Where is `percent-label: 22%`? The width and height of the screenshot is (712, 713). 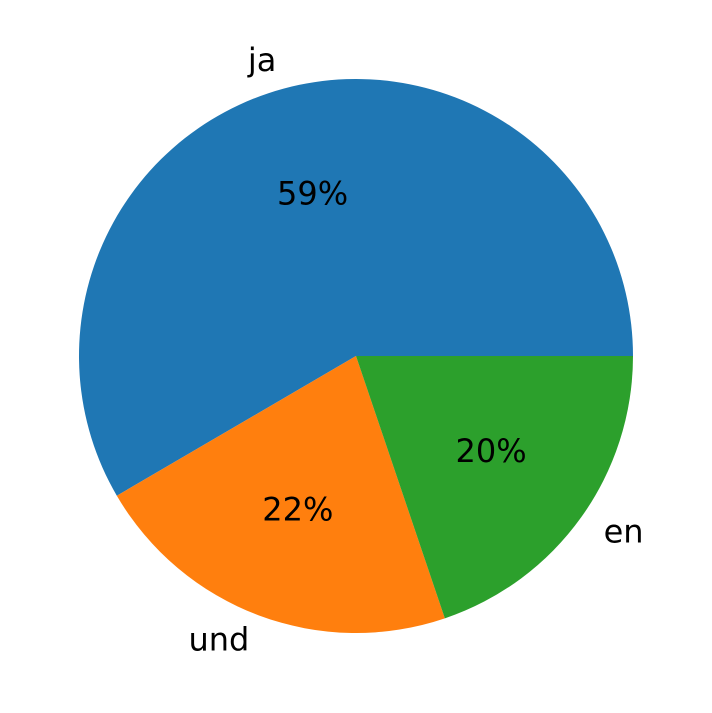 percent-label: 22% is located at coordinates (297, 510).